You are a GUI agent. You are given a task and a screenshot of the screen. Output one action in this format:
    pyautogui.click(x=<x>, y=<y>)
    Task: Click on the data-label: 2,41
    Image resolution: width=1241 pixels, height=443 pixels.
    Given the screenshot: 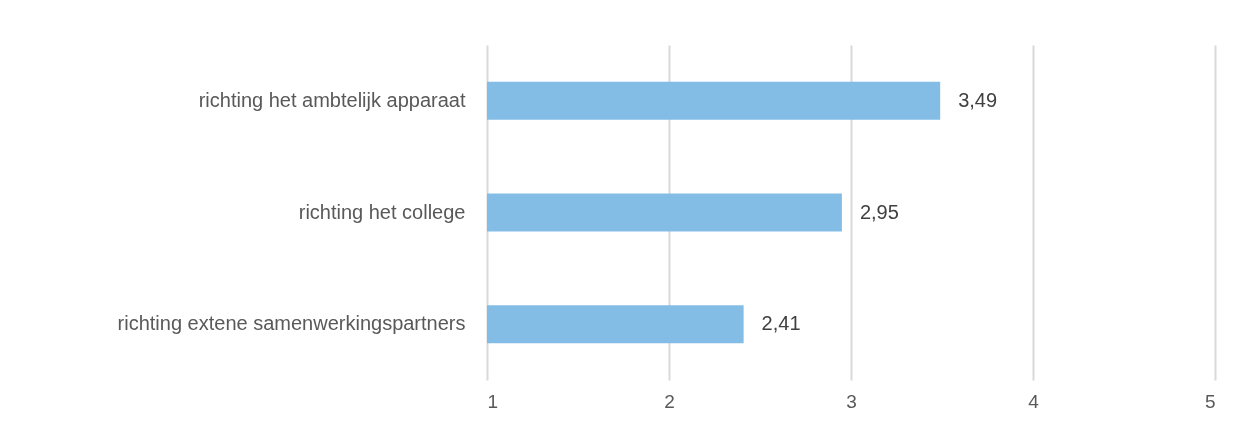 What is the action you would take?
    pyautogui.click(x=781, y=323)
    